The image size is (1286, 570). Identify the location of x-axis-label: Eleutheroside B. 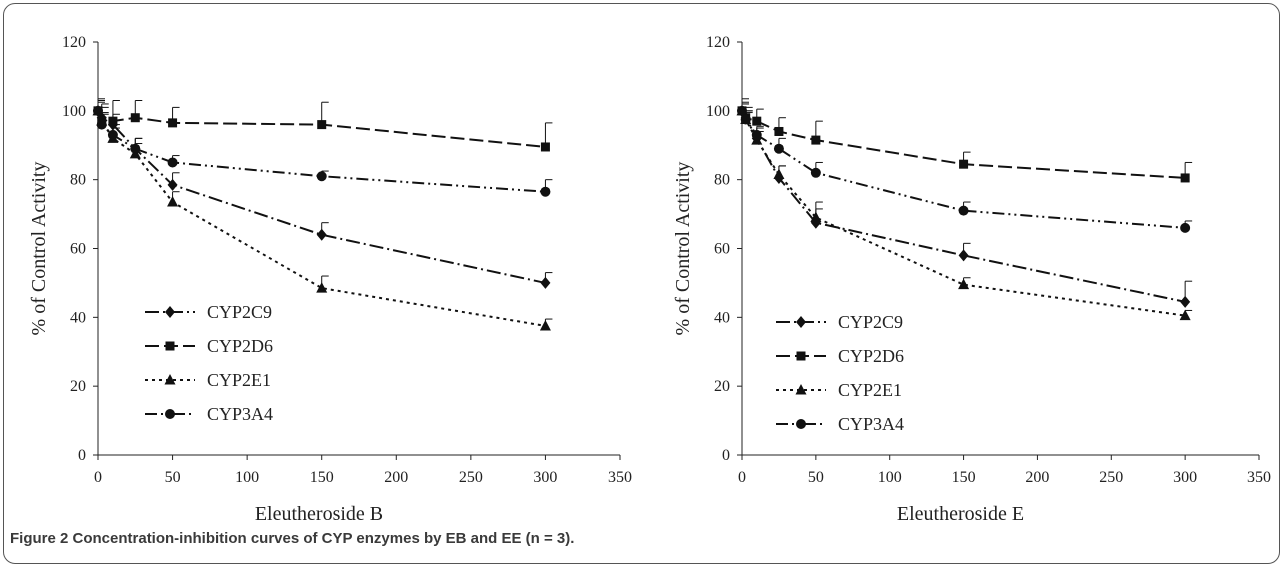
(319, 514).